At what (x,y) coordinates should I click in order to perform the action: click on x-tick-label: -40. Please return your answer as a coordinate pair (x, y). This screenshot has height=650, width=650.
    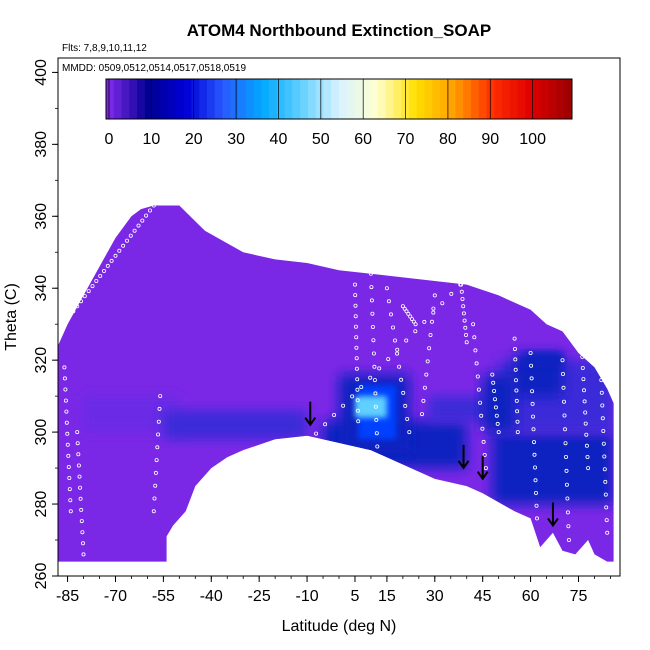
    Looking at the image, I should click on (211, 596).